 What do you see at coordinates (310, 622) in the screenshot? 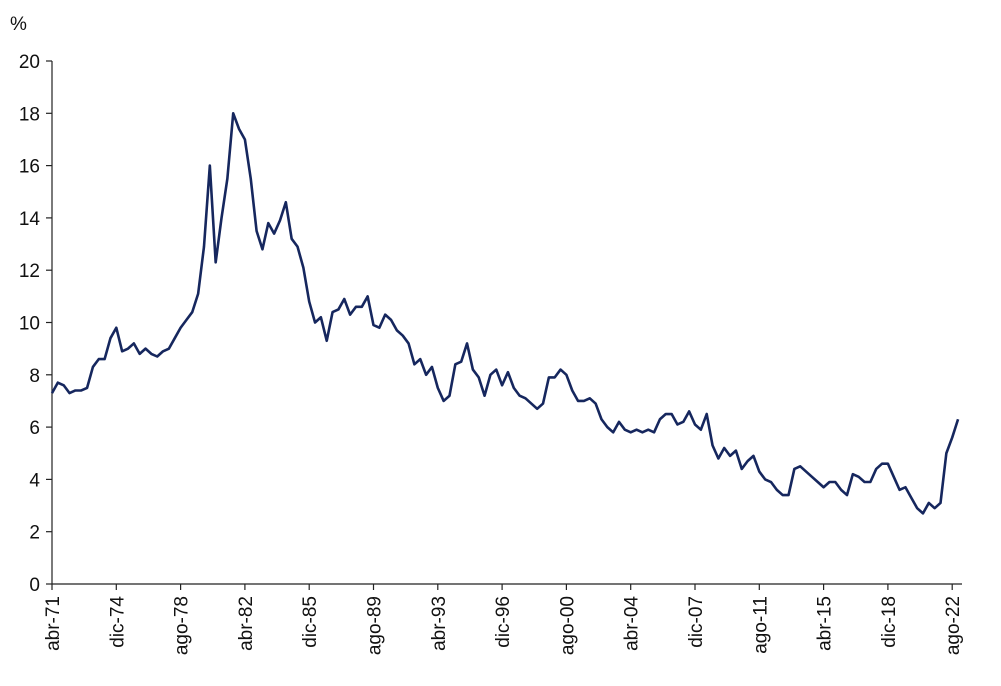
I see `x-tick-label: dic-85` at bounding box center [310, 622].